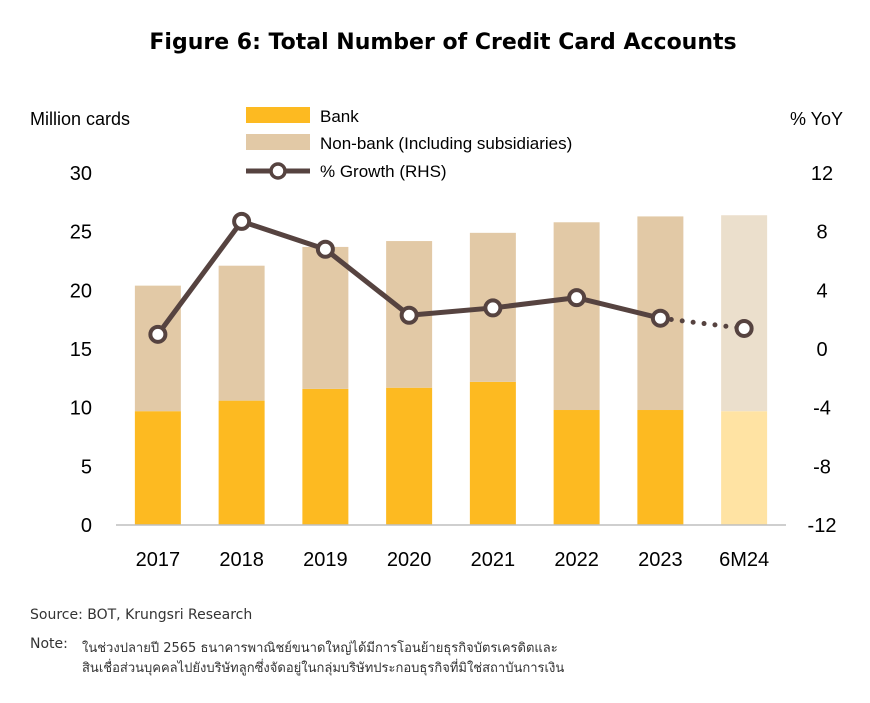  I want to click on right-tick-label: 0, so click(821, 350).